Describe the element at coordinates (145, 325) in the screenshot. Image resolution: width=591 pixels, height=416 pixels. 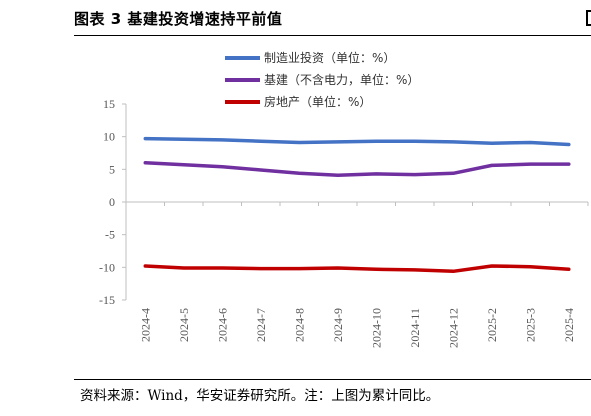
I see `x-tick-label-2024-4: 2024-4` at that location.